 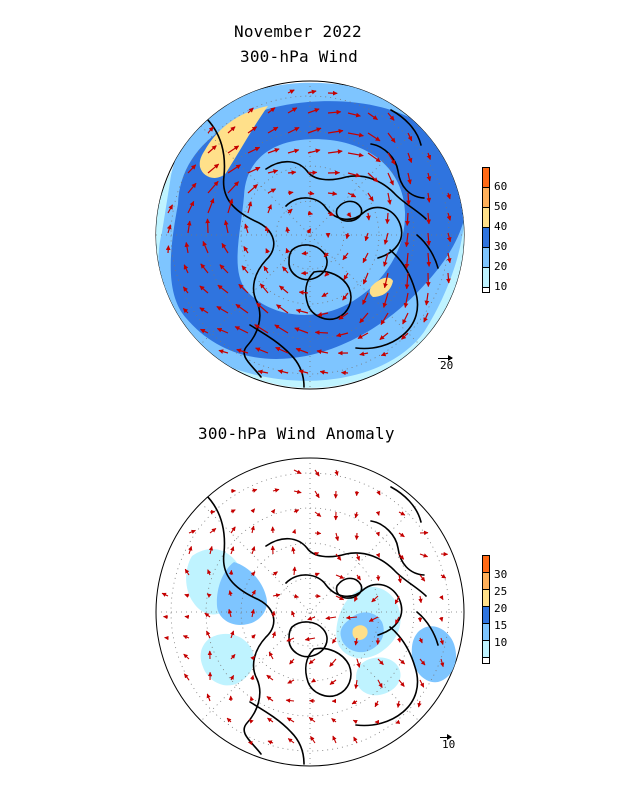 I want to click on upper-color-legend: 60 50 40 30 20 10, so click(x=503, y=230).